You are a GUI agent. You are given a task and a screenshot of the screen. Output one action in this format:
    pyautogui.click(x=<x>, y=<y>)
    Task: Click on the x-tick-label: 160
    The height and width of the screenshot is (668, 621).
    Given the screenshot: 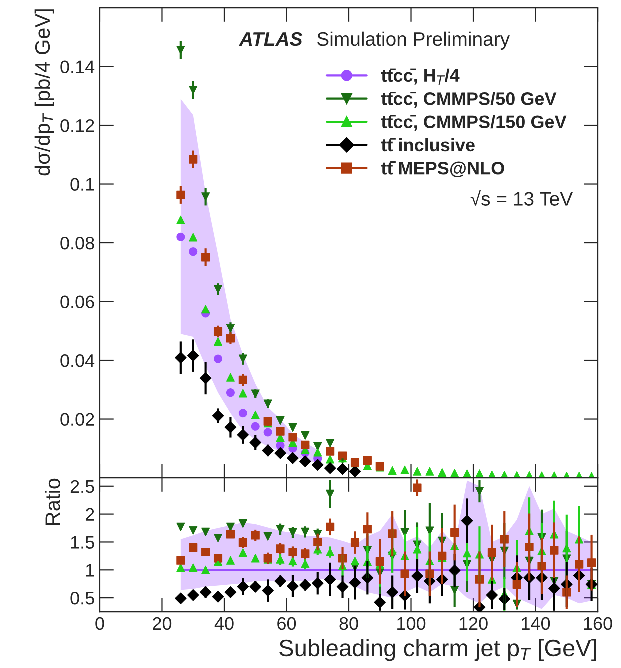 What is the action you would take?
    pyautogui.click(x=598, y=623)
    